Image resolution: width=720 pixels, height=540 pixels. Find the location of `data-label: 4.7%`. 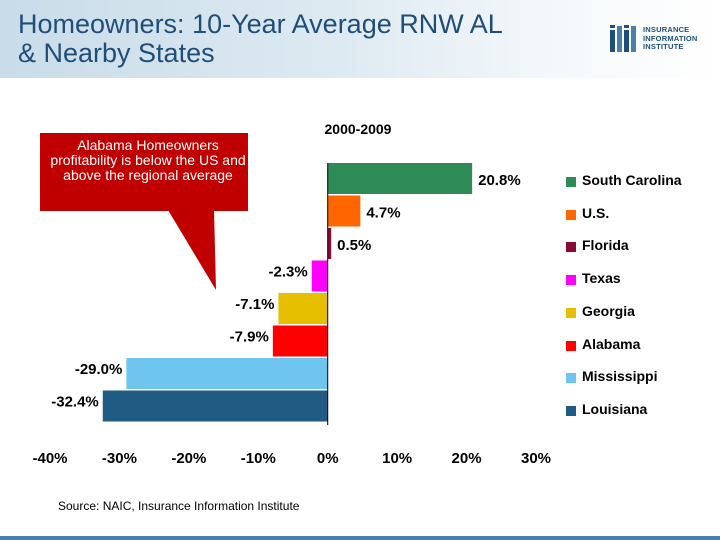

data-label: 4.7% is located at coordinates (383, 213).